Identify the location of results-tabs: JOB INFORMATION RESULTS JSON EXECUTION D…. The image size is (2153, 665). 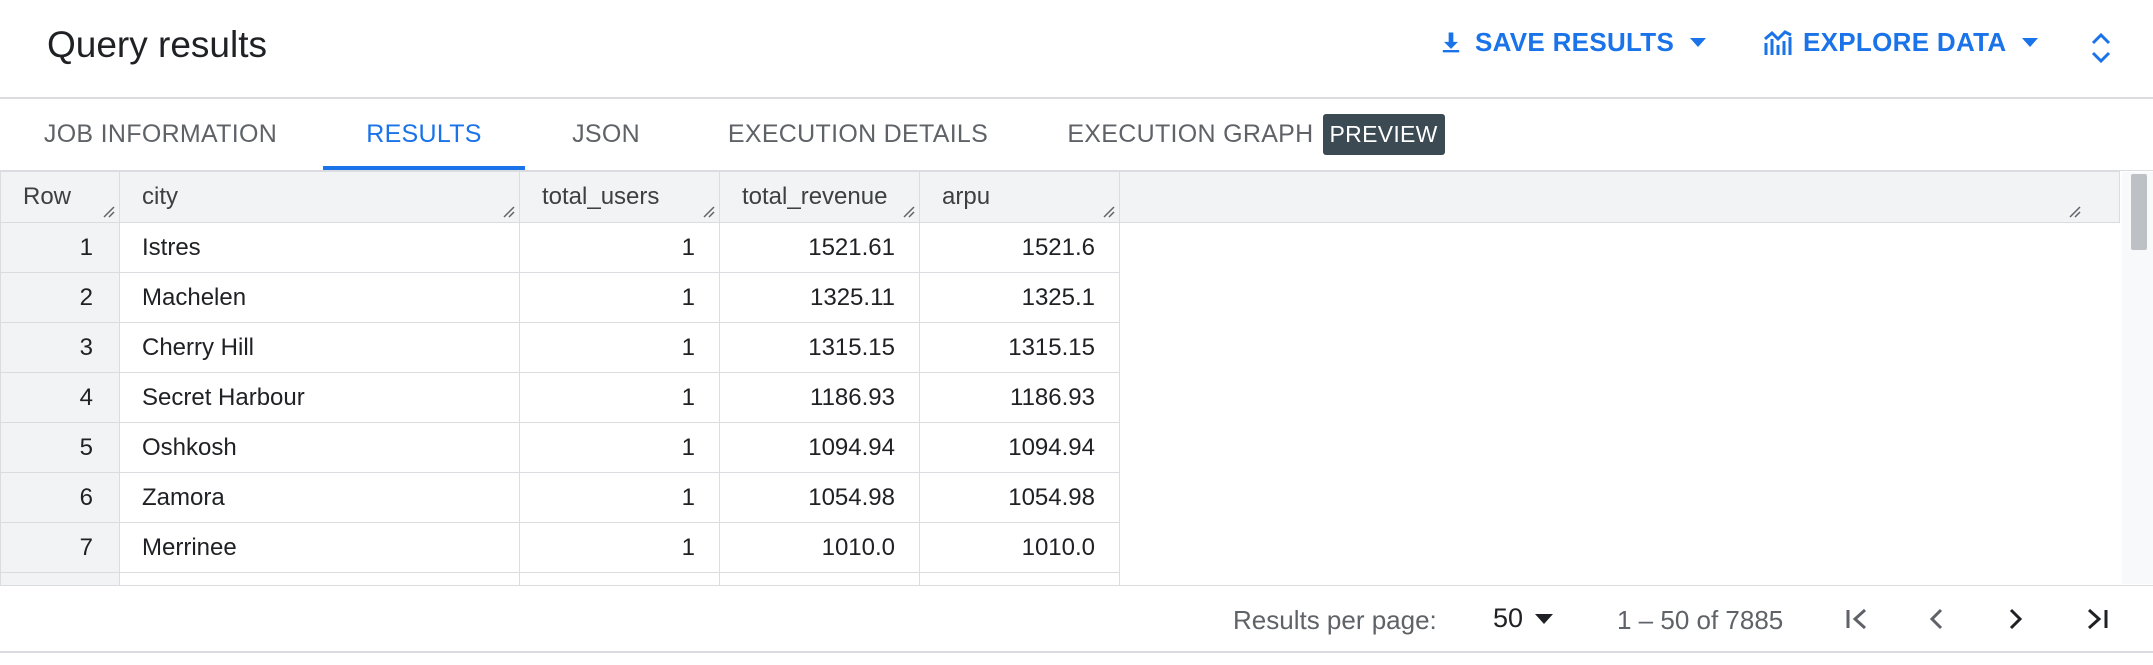
(1076, 134).